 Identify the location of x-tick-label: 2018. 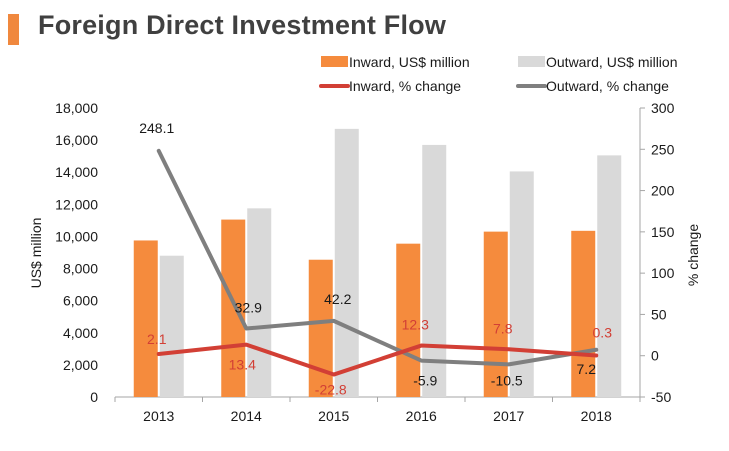
(596, 416).